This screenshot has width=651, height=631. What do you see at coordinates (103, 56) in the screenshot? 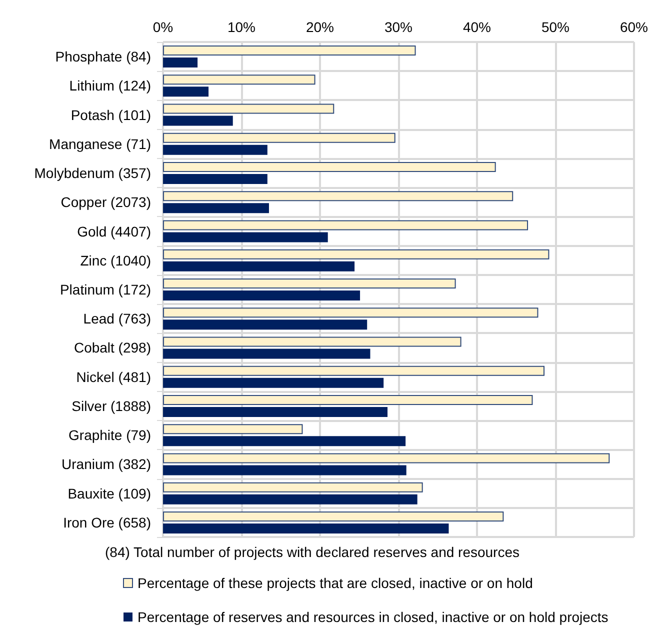
I see `y-tick-label: Phosphate (84)` at bounding box center [103, 56].